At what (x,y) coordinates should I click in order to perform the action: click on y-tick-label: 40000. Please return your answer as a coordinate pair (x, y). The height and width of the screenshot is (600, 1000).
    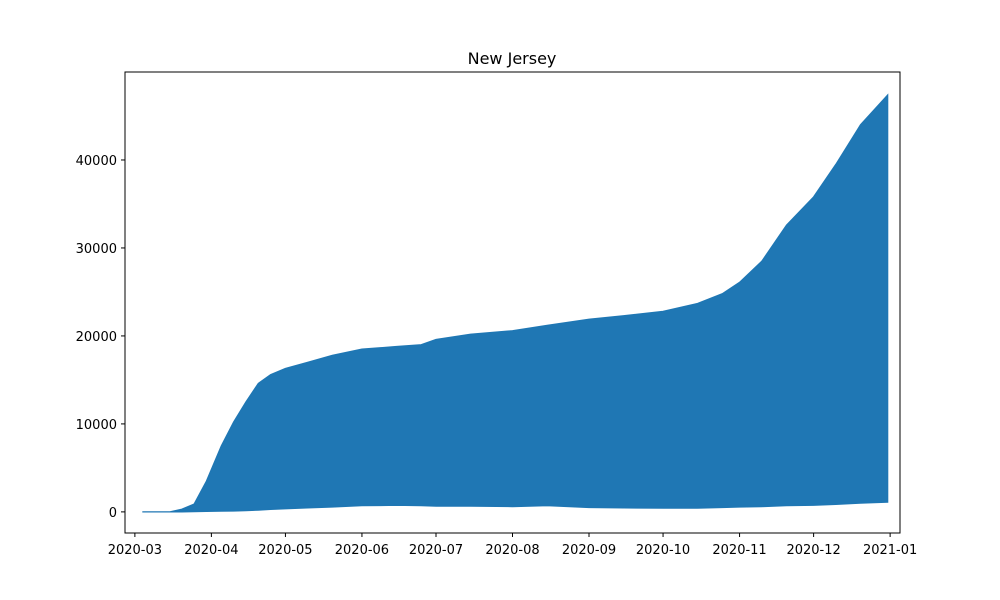
    Looking at the image, I should click on (96, 161).